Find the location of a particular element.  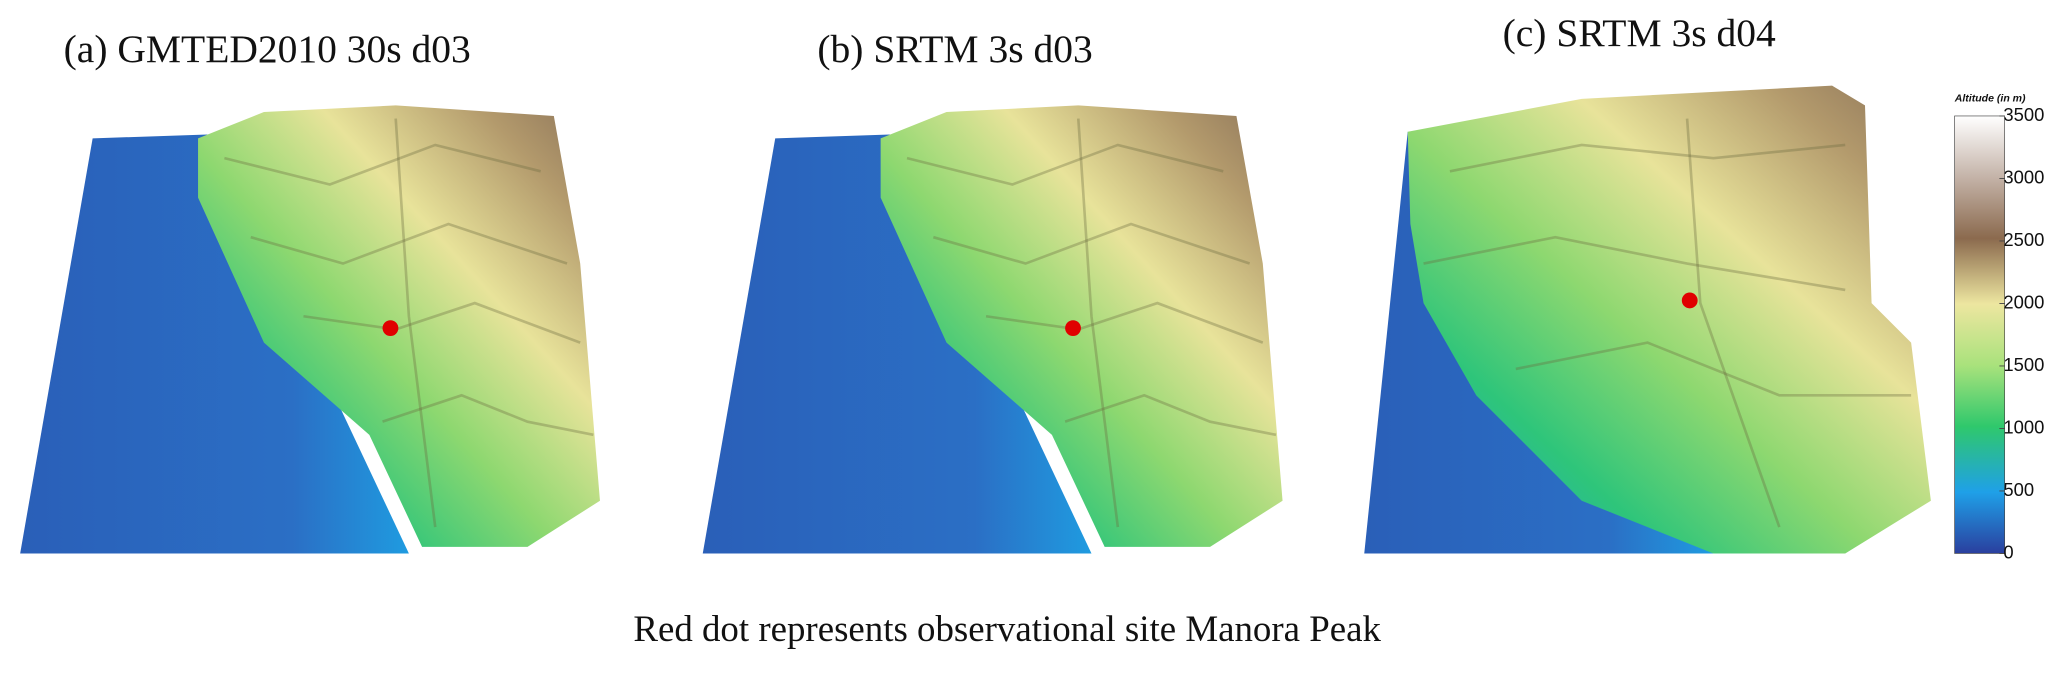

tick-label: 1000 is located at coordinates (2023, 426).